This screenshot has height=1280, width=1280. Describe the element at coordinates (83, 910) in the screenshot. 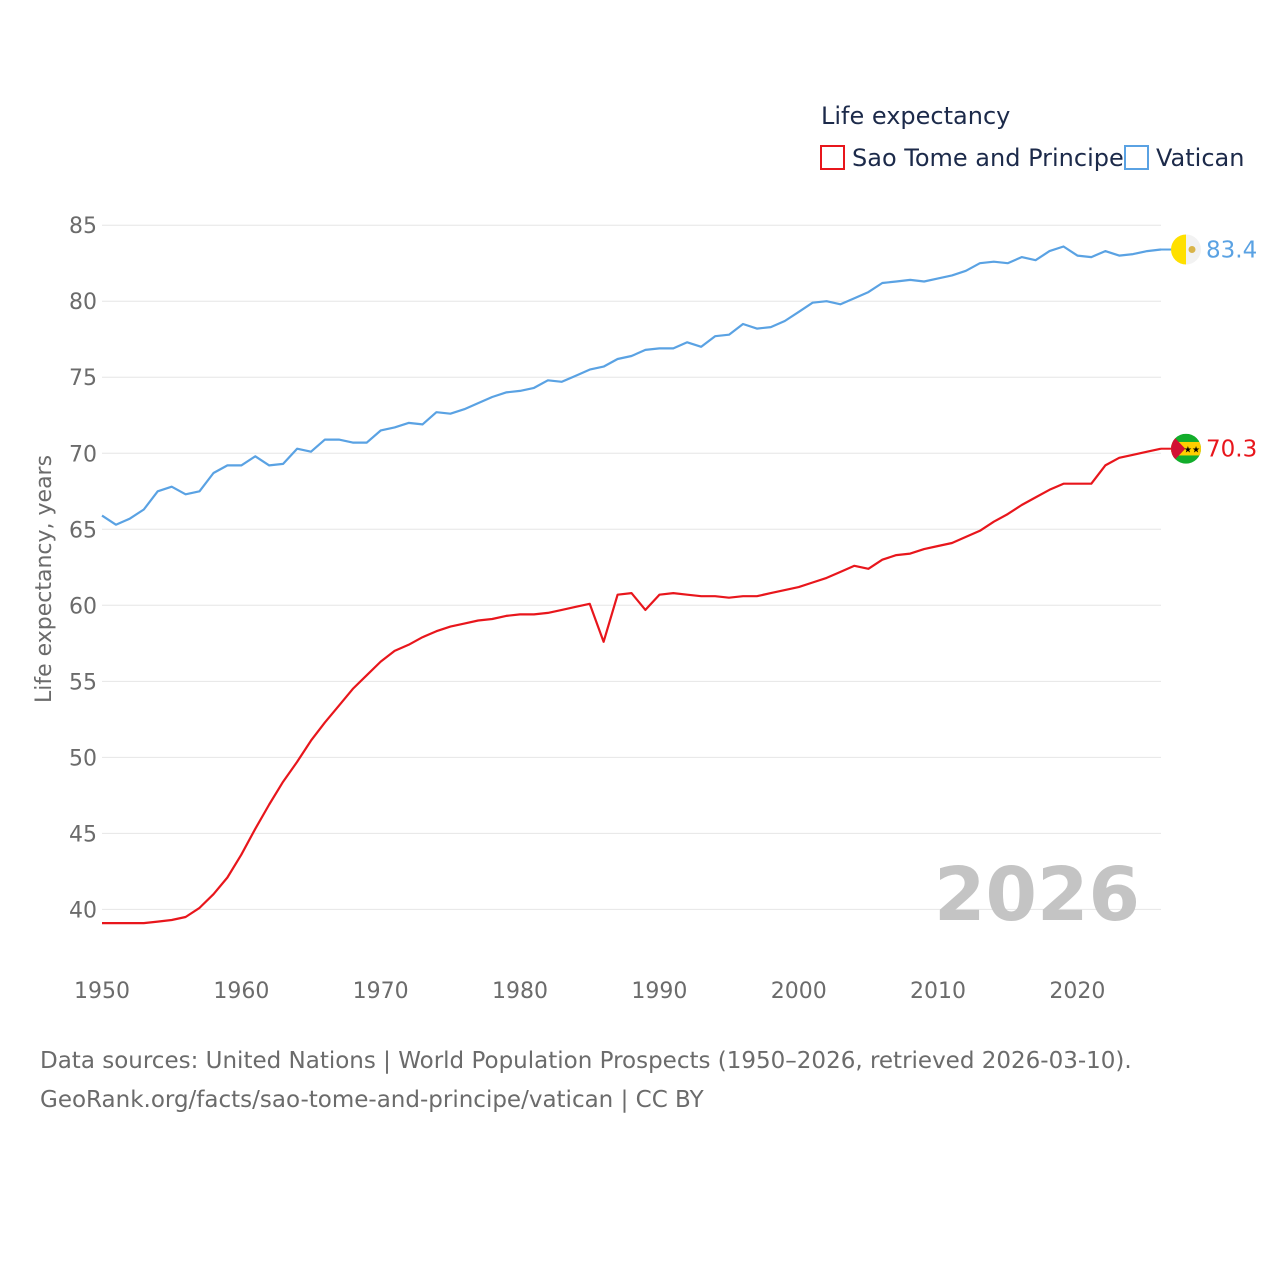

I see `y-tick-label: 40` at that location.